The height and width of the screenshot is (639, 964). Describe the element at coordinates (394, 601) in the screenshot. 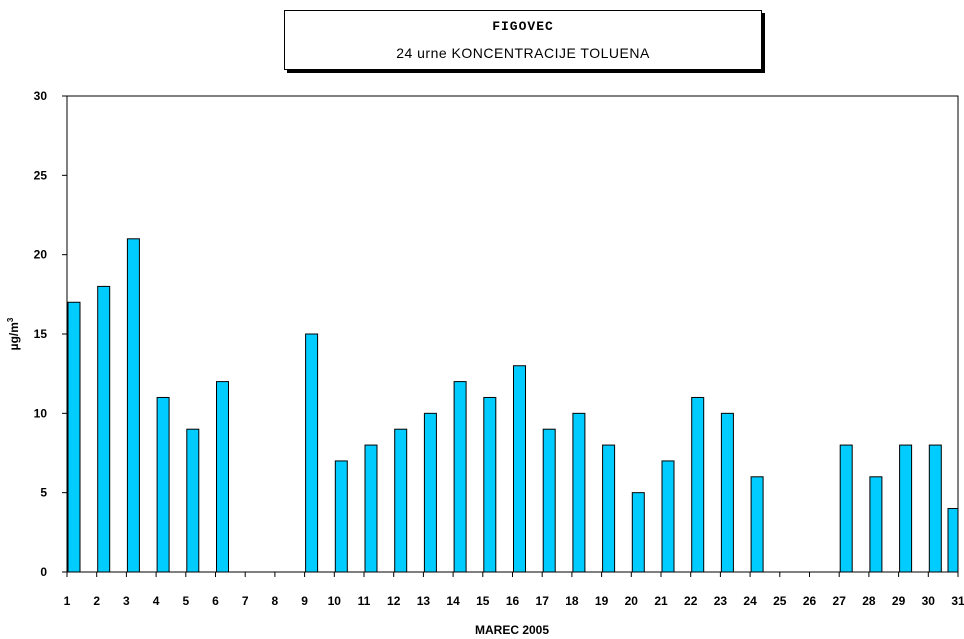

I see `x-tick-label: 12` at that location.